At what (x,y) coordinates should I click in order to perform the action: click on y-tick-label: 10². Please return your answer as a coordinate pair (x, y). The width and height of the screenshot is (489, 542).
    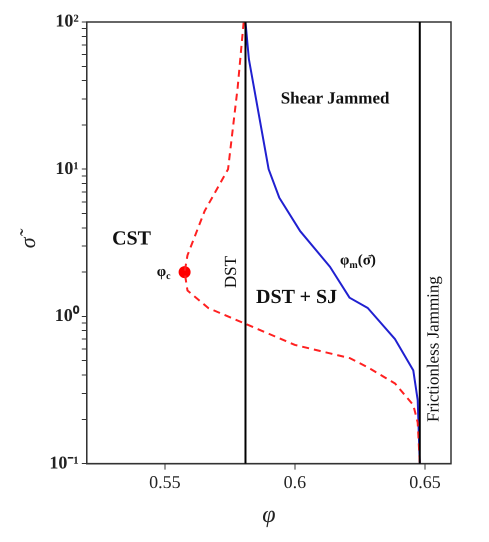
    Looking at the image, I should click on (67, 20).